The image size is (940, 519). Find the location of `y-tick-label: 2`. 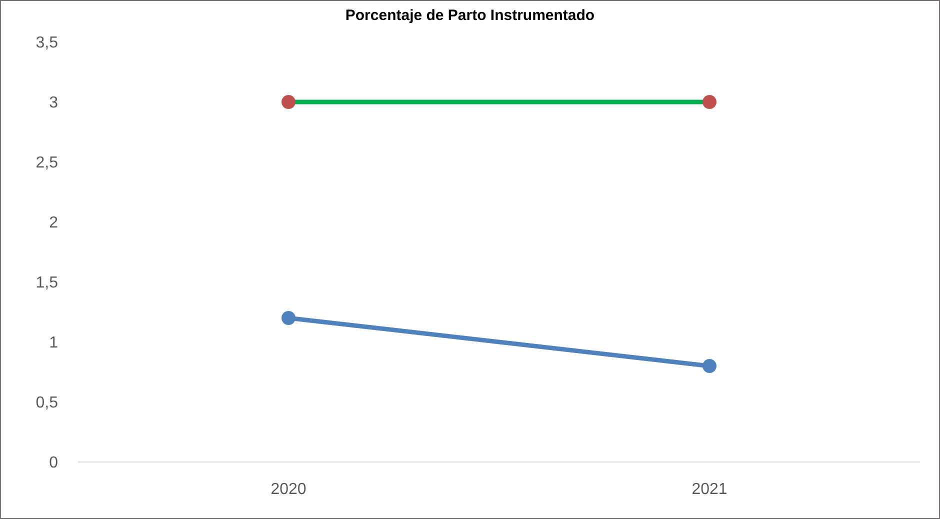

y-tick-label: 2 is located at coordinates (53, 223).